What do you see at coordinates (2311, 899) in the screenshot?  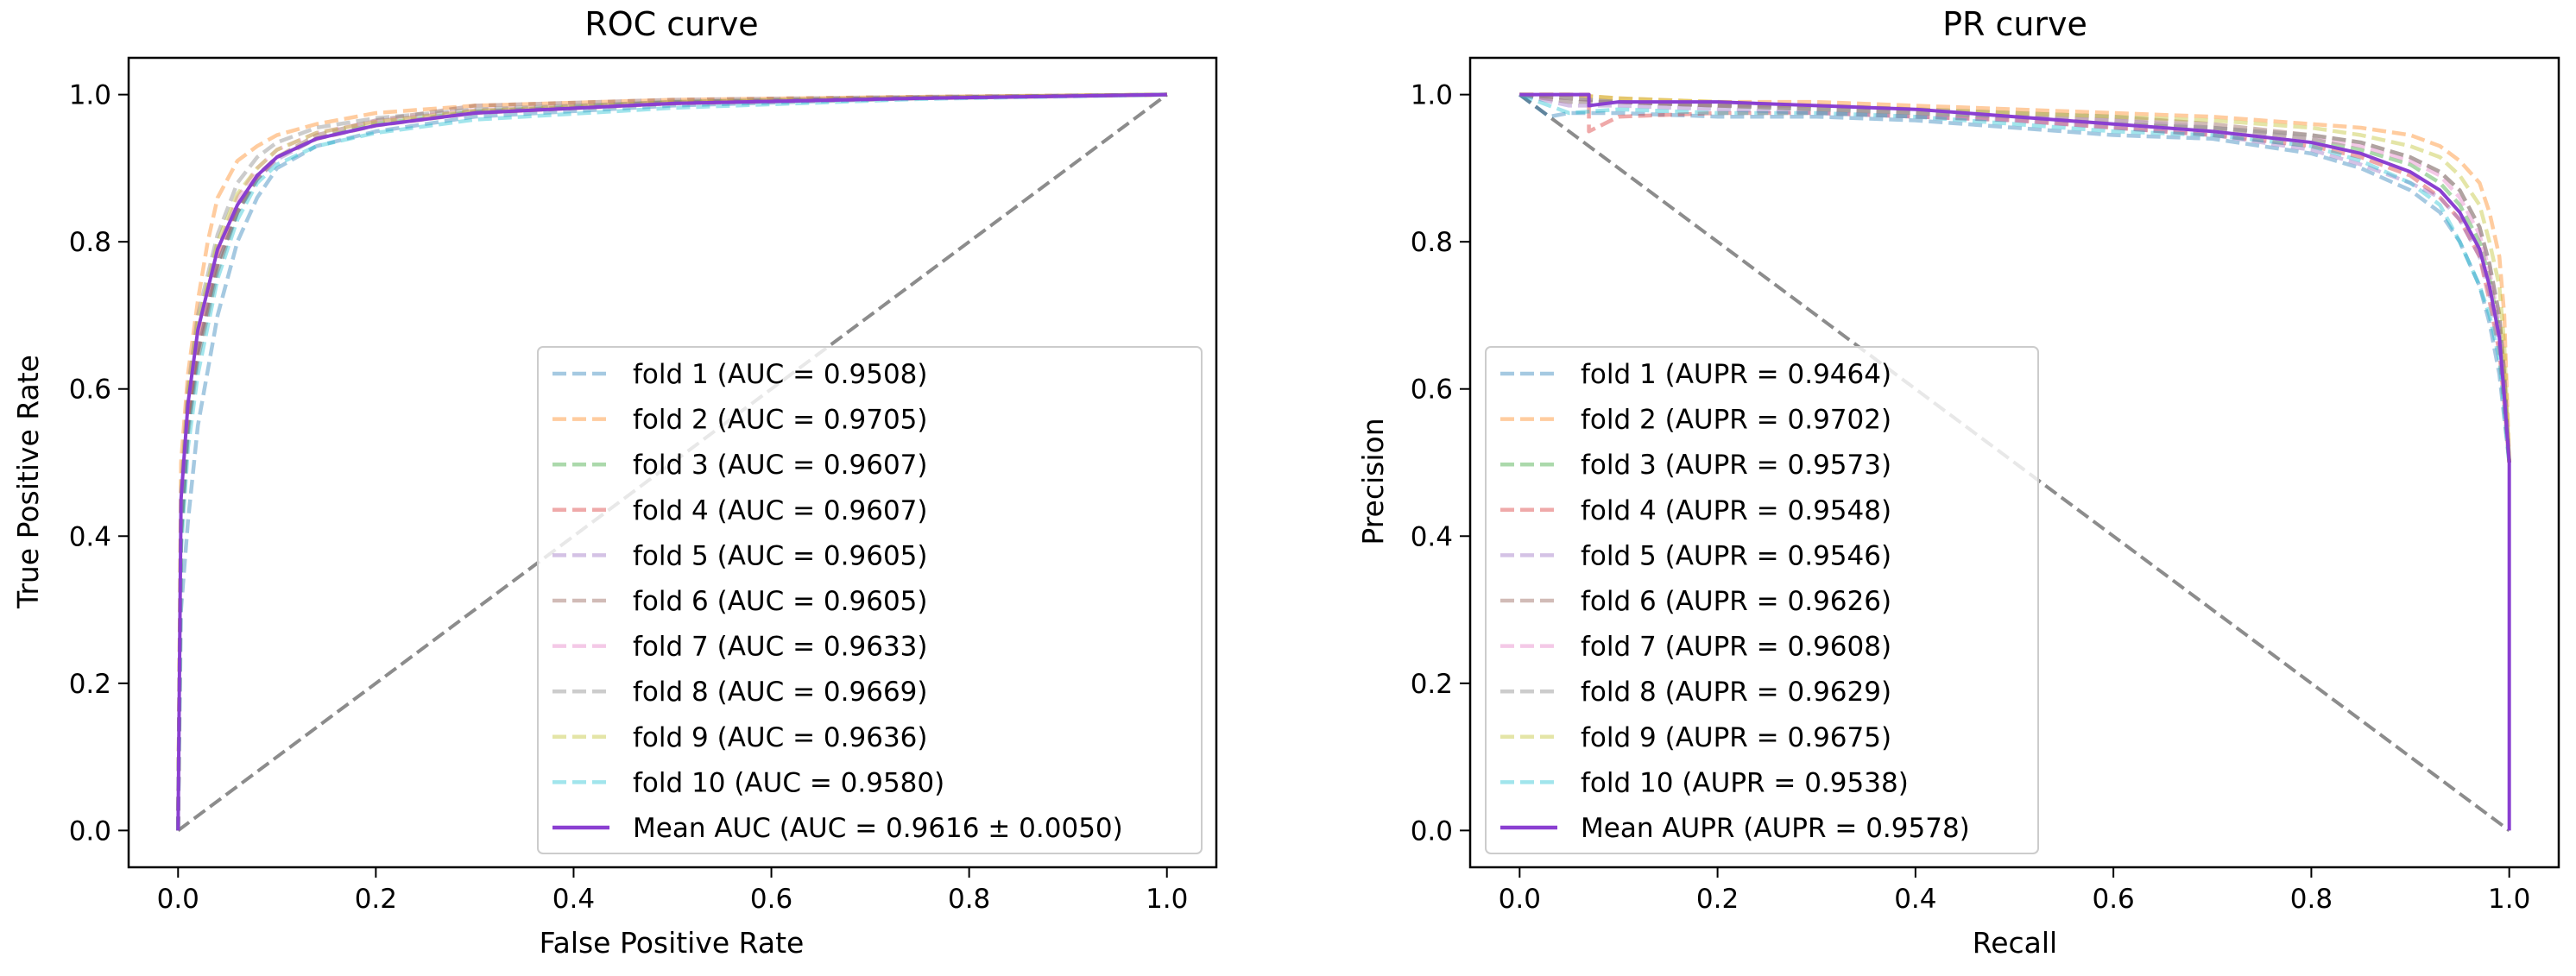 I see `pr-x-tick-label: 0.8` at bounding box center [2311, 899].